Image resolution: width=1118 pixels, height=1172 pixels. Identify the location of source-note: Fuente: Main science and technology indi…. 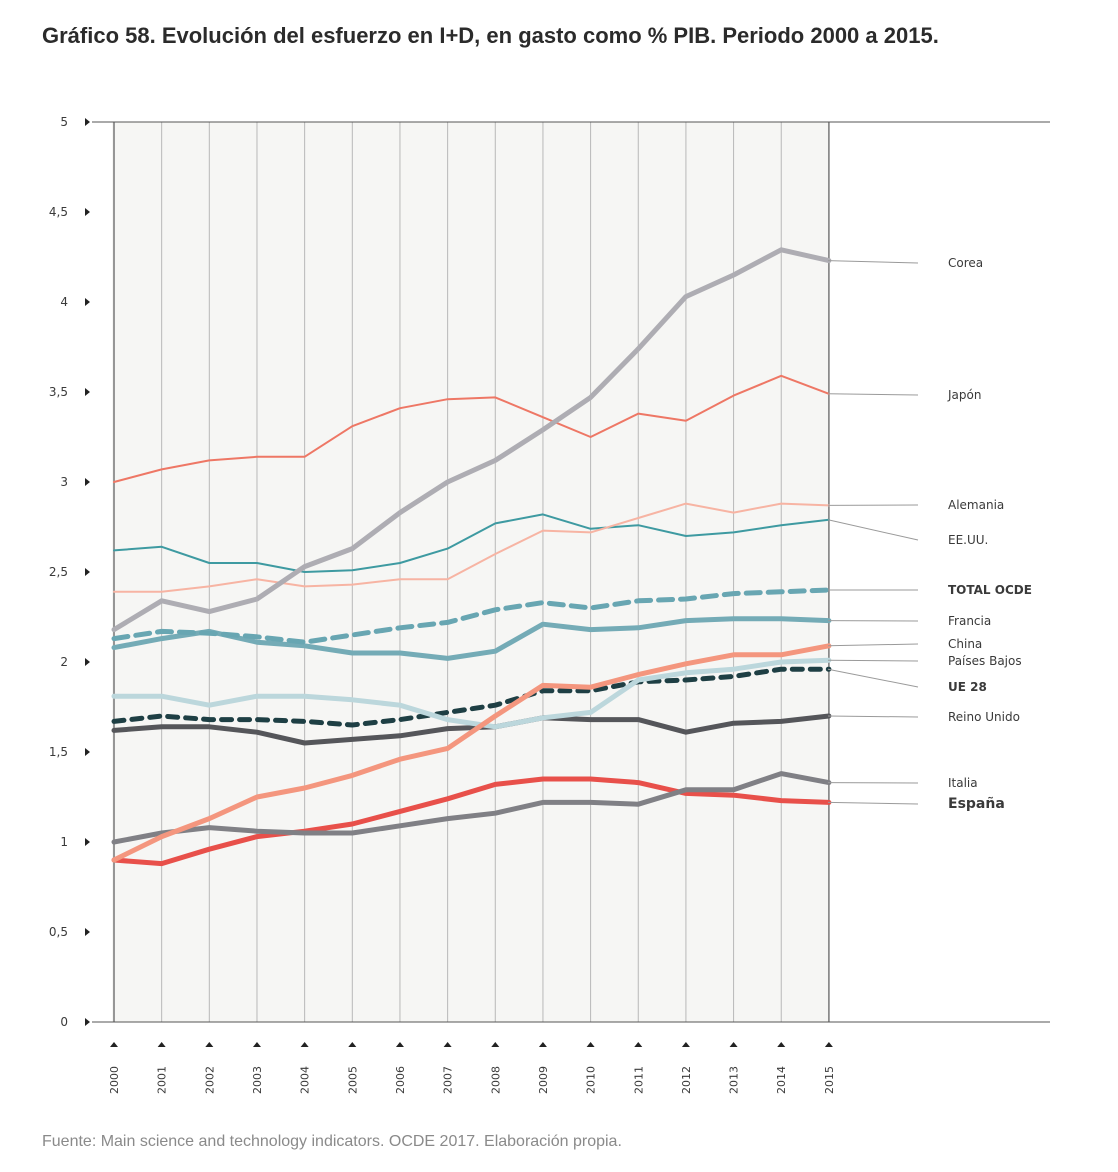
(332, 1141).